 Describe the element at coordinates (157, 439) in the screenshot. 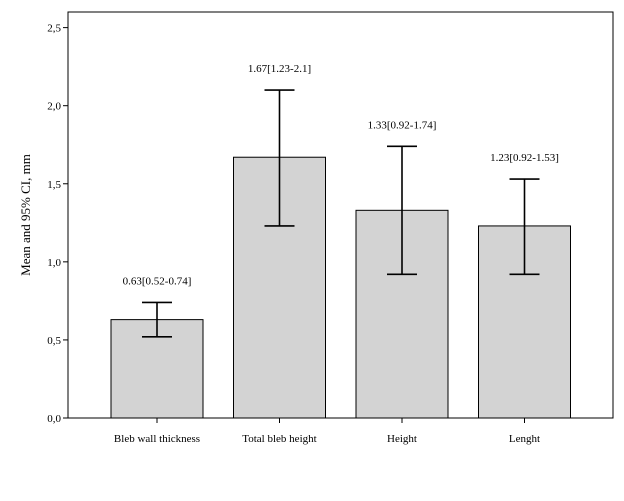

I see `x-tick-label: Bleb wall thickness` at that location.